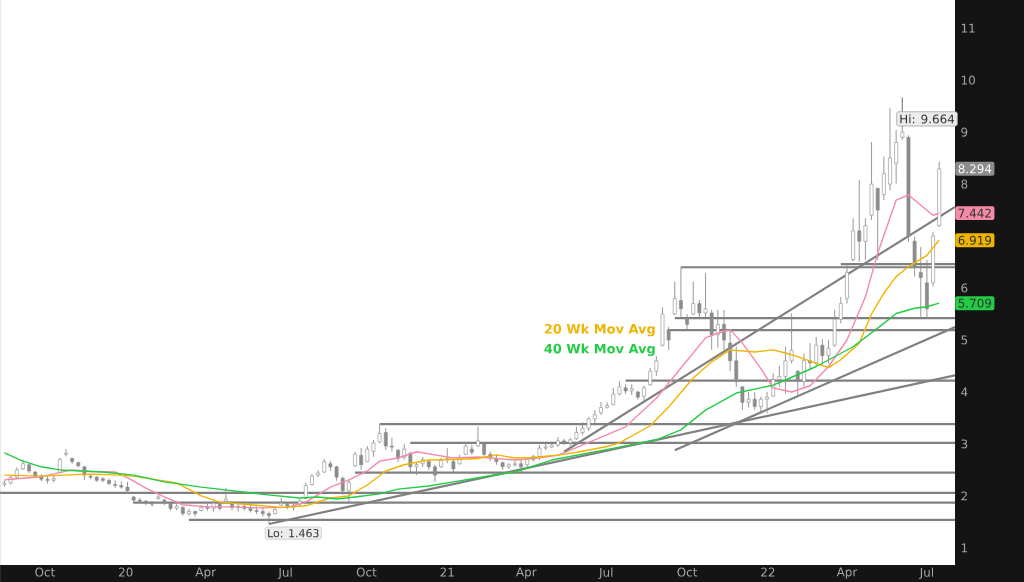 The height and width of the screenshot is (582, 1024). I want to click on y-tick-label: 8, so click(964, 184).